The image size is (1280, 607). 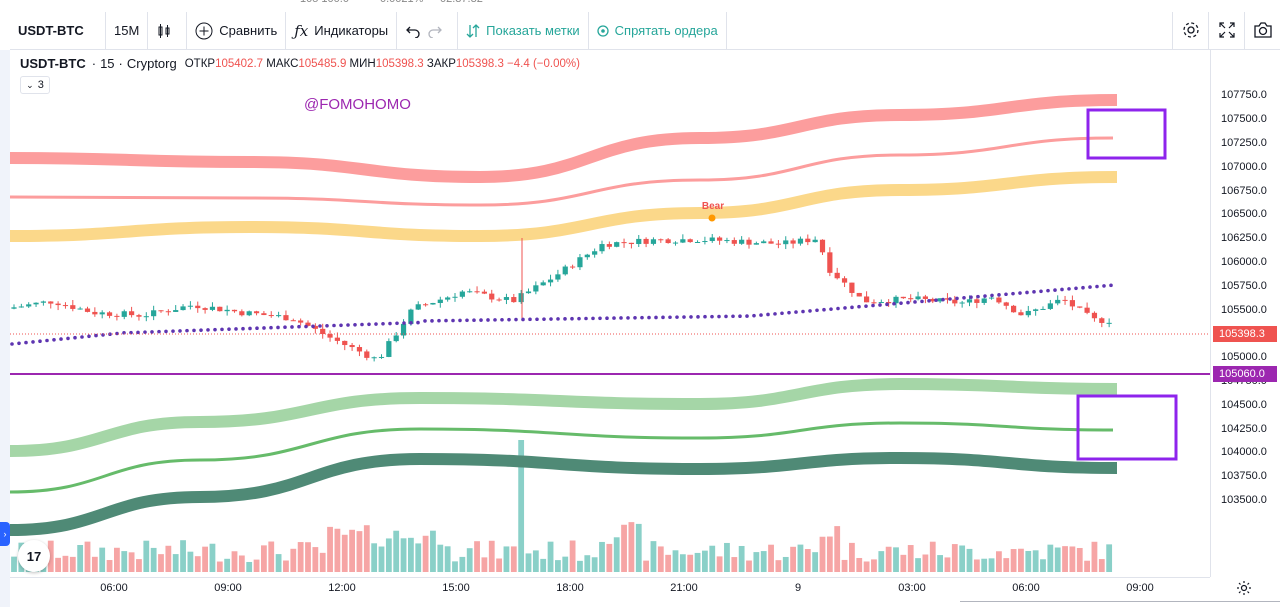 What do you see at coordinates (237, 30) in the screenshot?
I see `compare-button: Сравнить` at bounding box center [237, 30].